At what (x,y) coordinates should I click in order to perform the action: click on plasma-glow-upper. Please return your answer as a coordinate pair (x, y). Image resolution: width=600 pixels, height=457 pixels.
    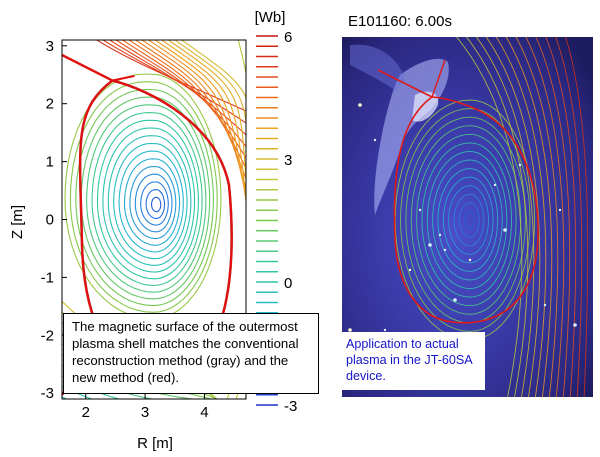
    Looking at the image, I should click on (377, 67).